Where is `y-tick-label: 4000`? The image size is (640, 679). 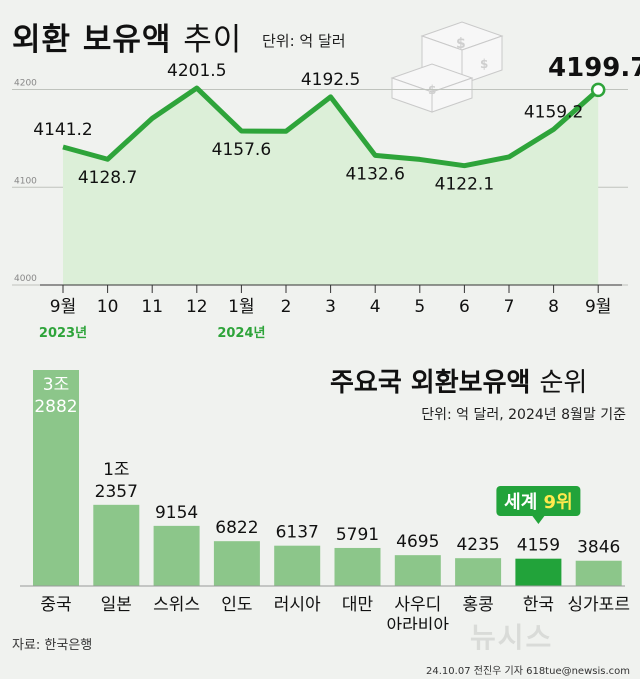
y-tick-label: 4000 is located at coordinates (25, 279).